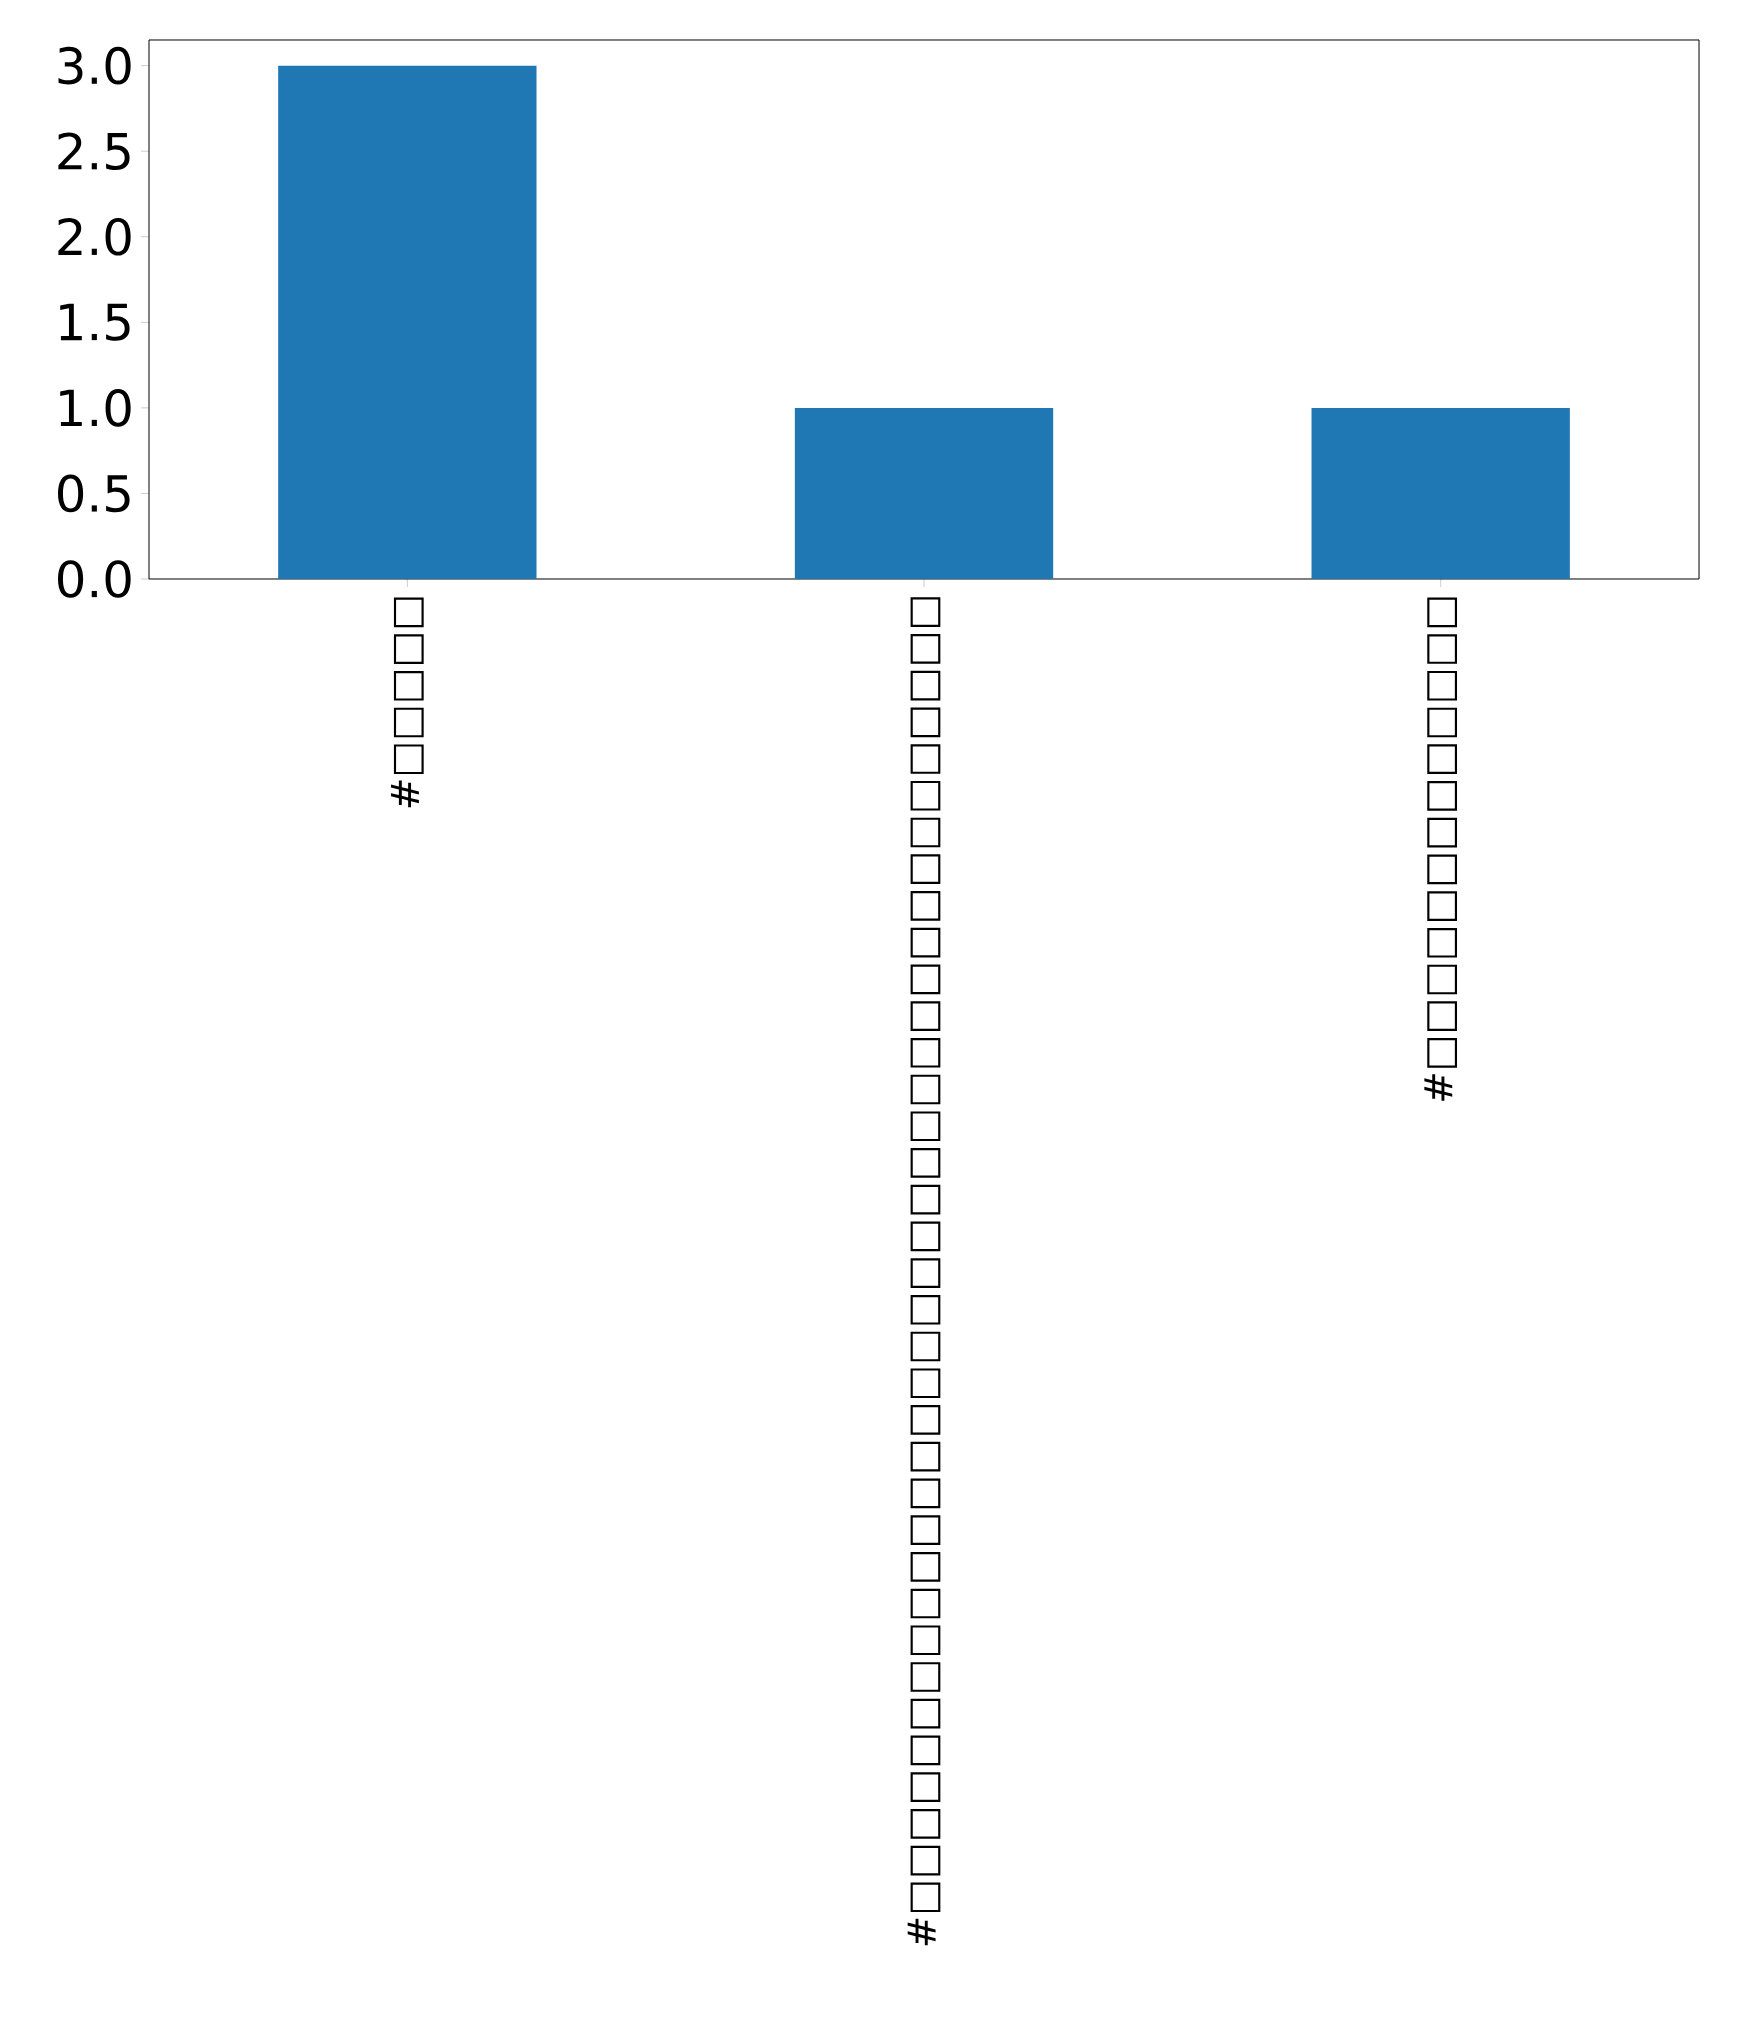 This screenshot has height=2031, width=1739. I want to click on y-tick-label: 2.5, so click(94, 151).